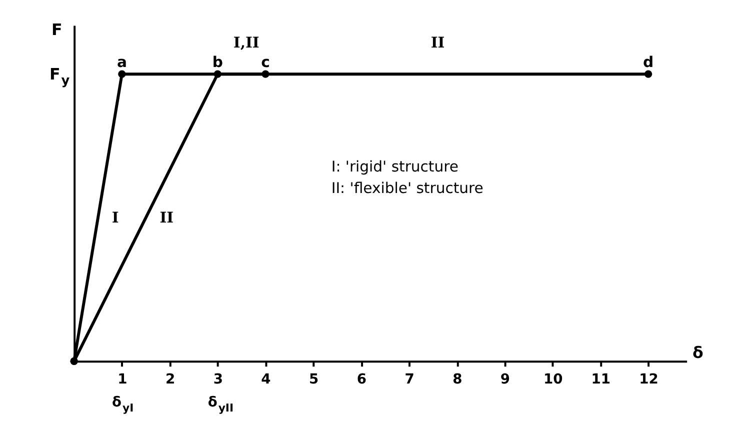  Describe the element at coordinates (170, 379) in the screenshot. I see `x-tick-label: 2` at that location.